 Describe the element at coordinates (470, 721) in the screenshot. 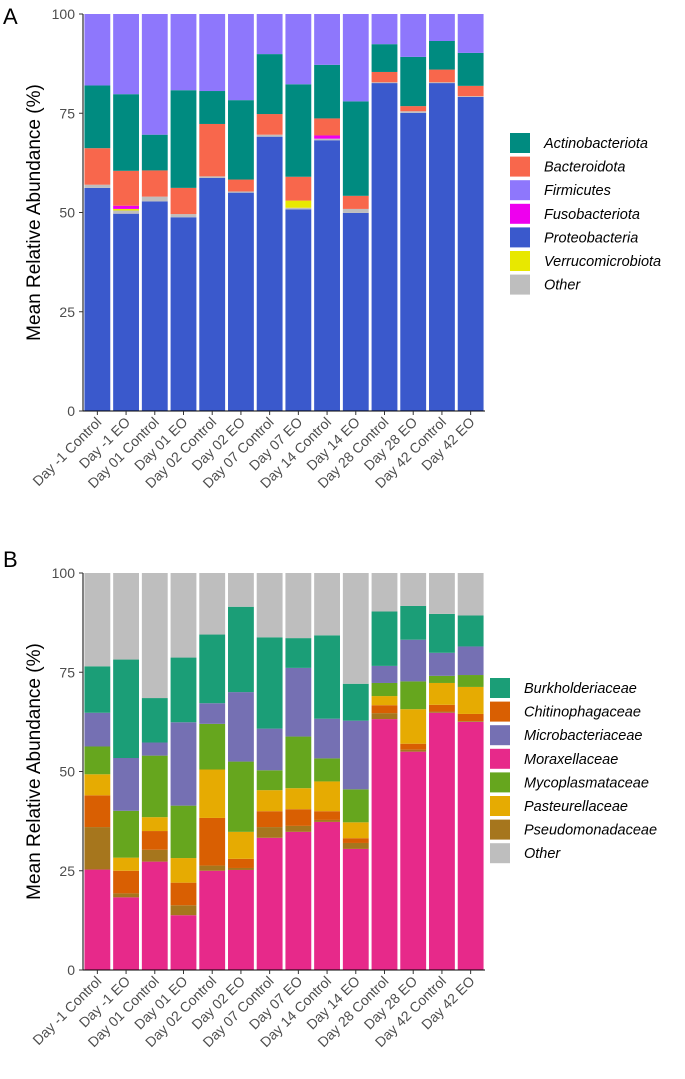

I see `bar-segment-pseudomonadaceae-day-42-eo` at that location.